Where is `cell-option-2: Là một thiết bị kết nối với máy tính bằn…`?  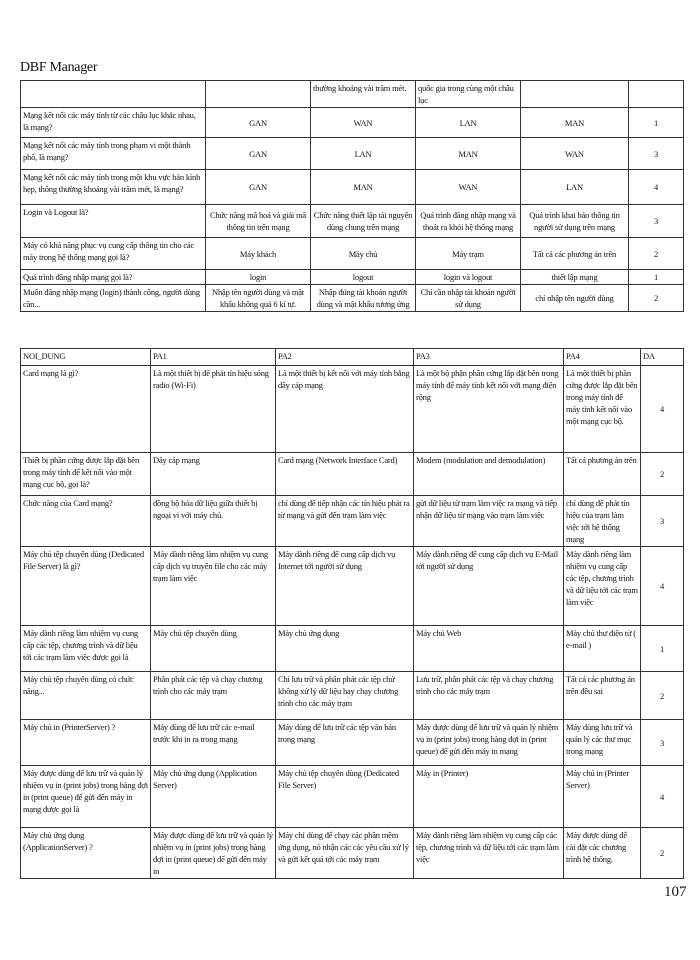 cell-option-2: Là một thiết bị kết nối với máy tính bằn… is located at coordinates (344, 409).